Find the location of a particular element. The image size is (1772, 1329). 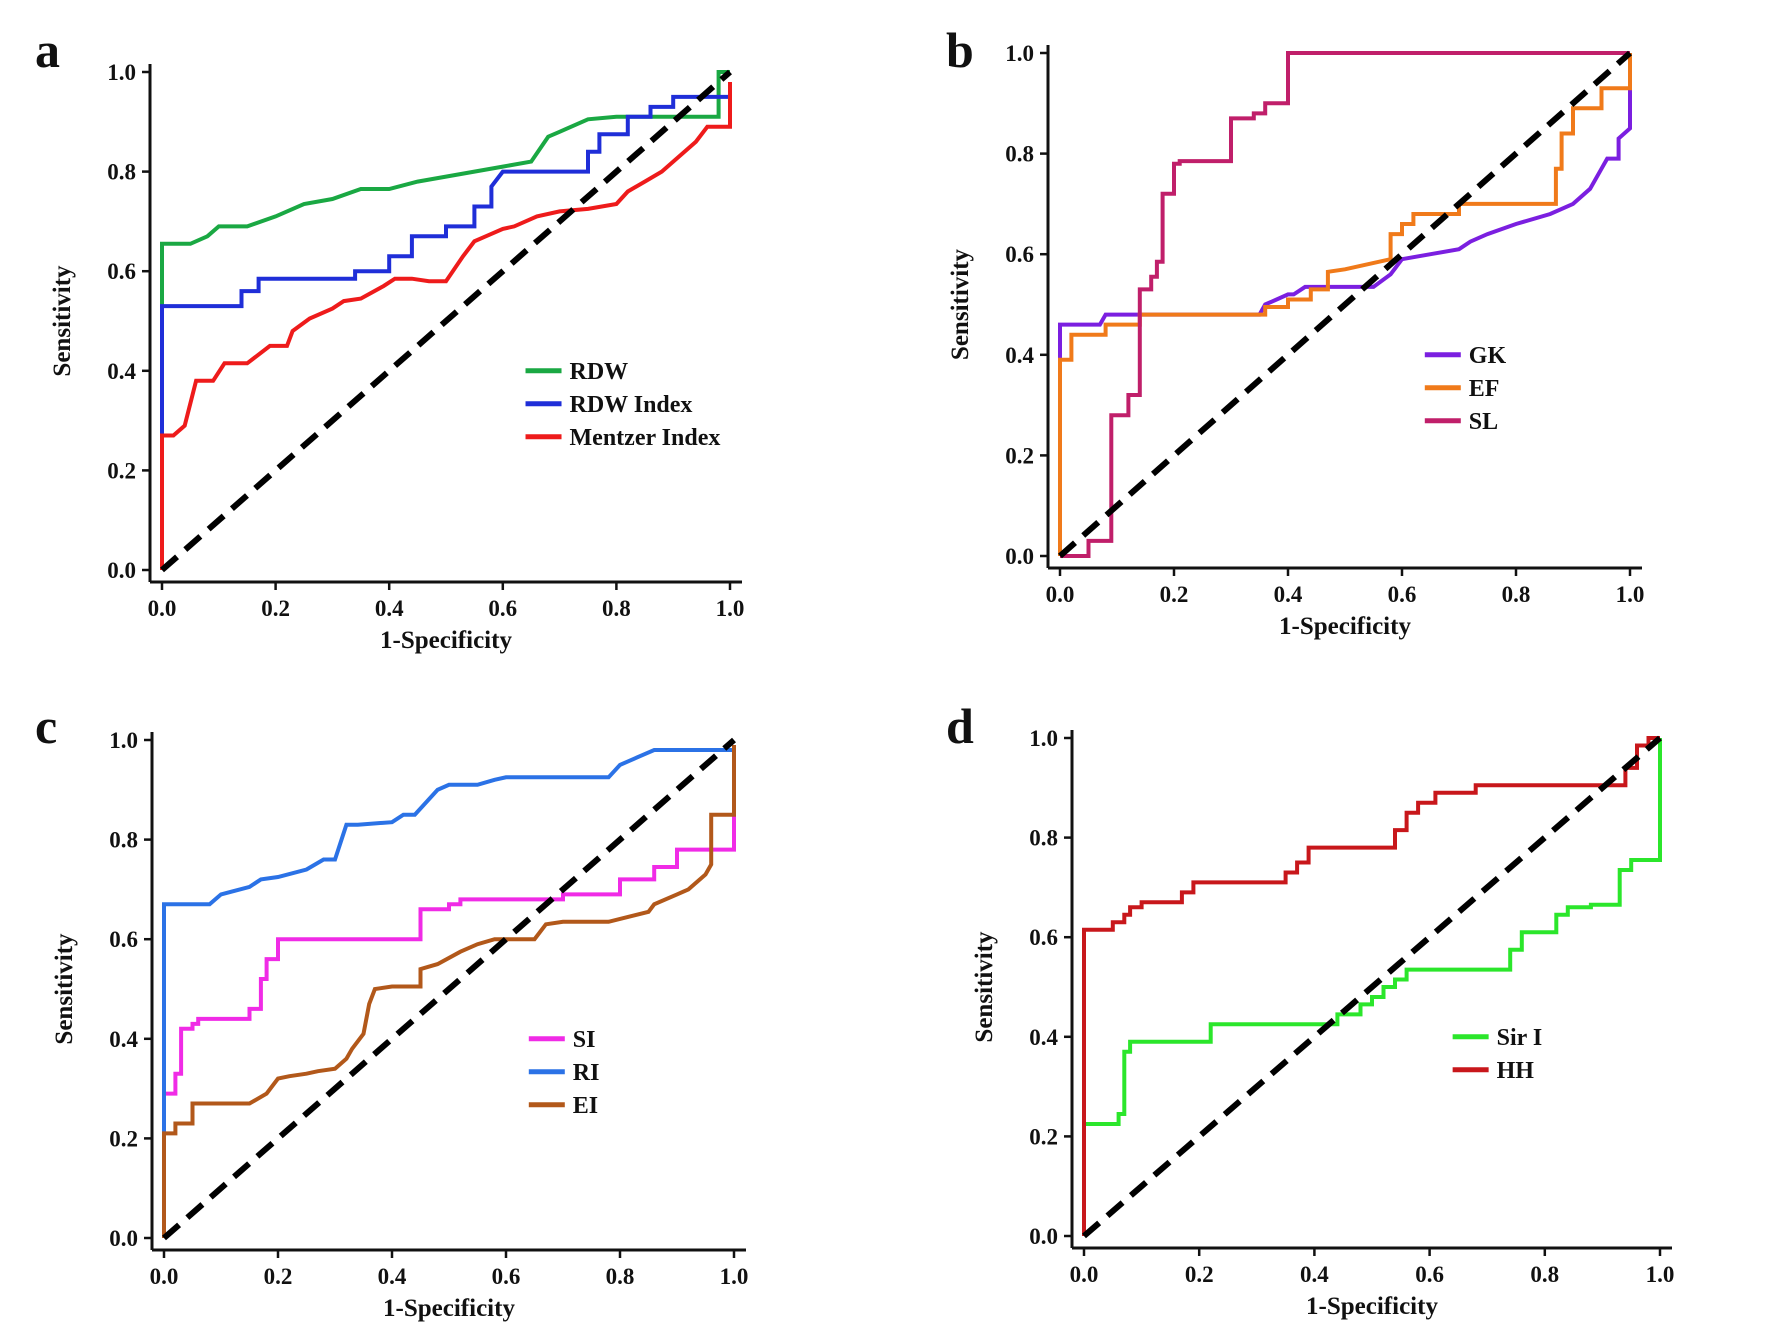

series-line-ri is located at coordinates (448, 993).